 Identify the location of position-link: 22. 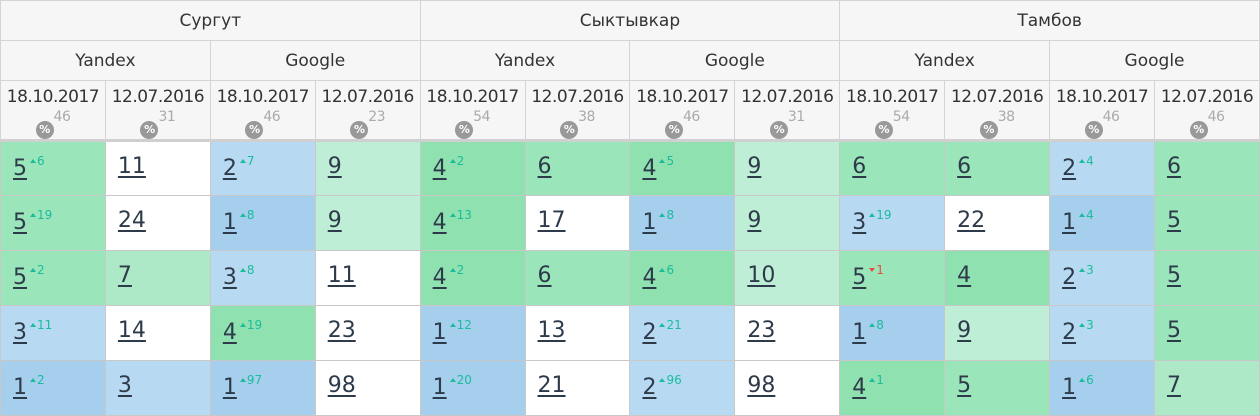
(971, 220).